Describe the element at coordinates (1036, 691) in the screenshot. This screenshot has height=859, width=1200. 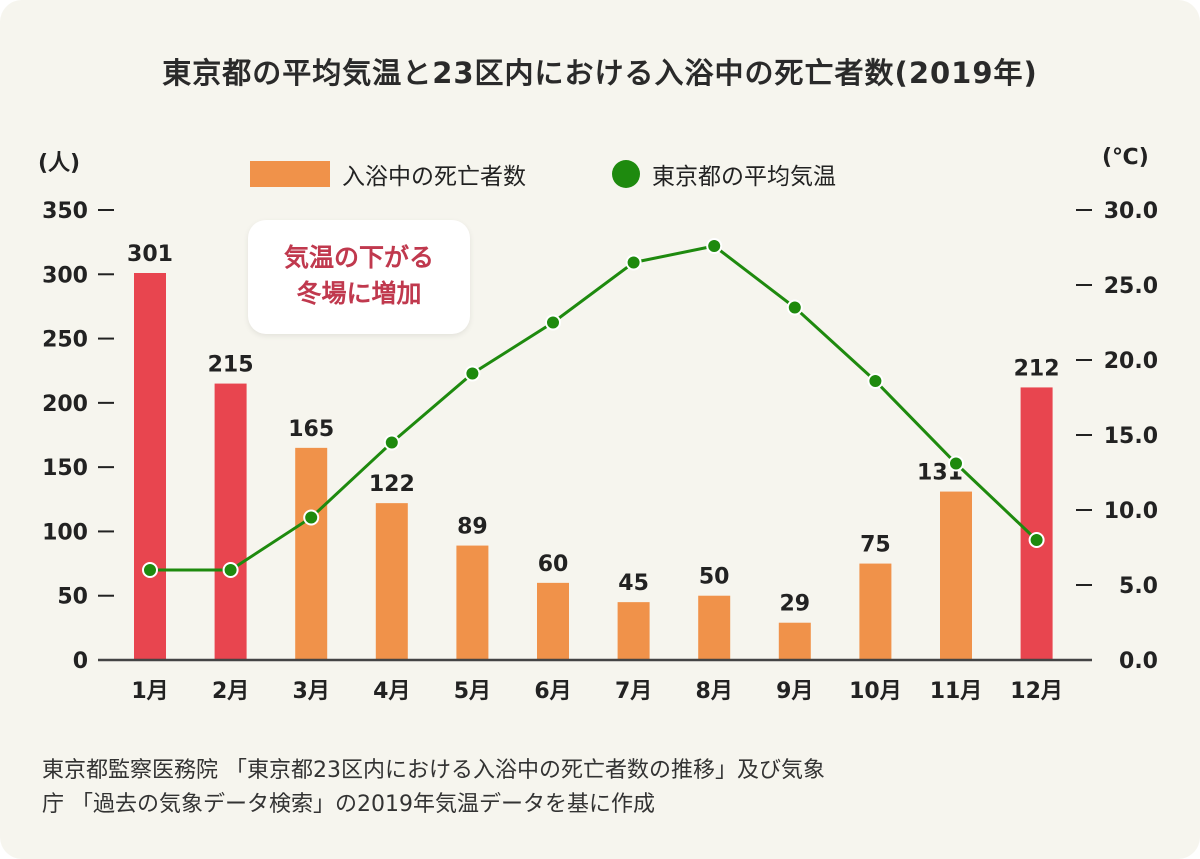
I see `x-tick-label: 12月` at that location.